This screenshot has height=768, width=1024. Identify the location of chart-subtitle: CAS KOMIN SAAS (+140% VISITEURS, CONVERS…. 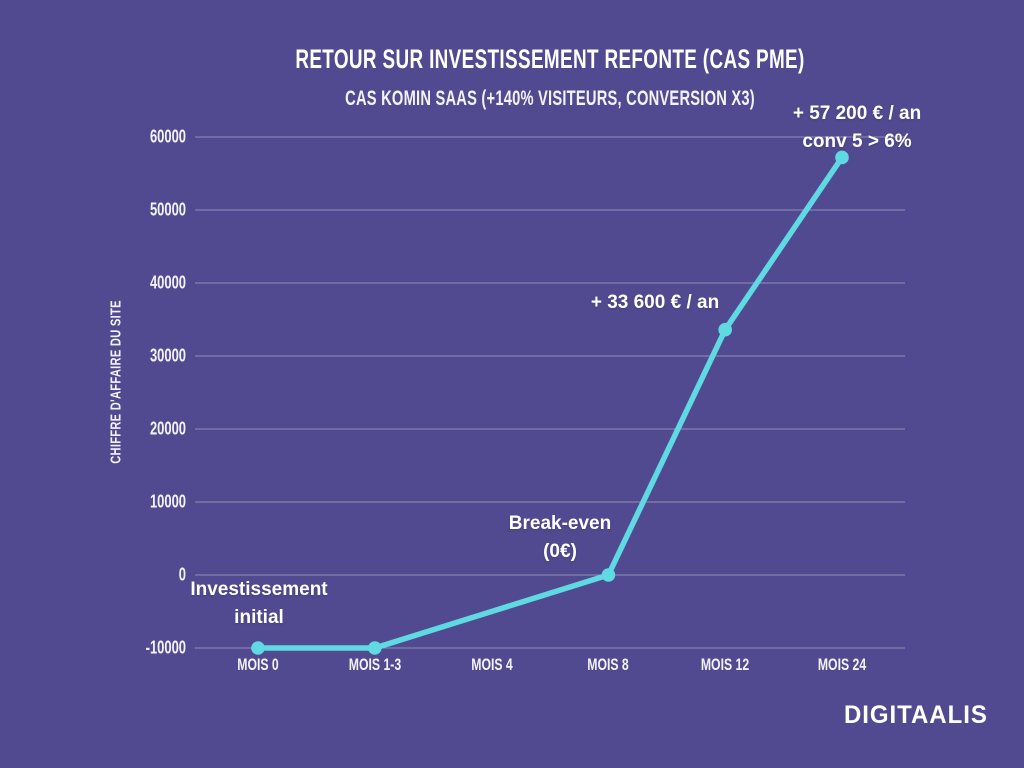
(550, 98).